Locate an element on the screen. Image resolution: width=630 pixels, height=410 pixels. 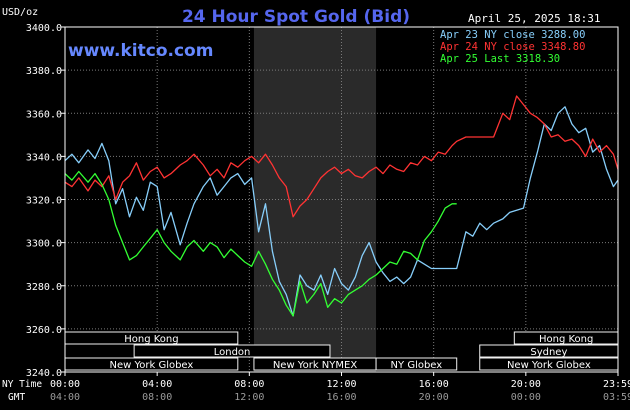
x-tick-label-ny: 04:00 is located at coordinates (157, 384).